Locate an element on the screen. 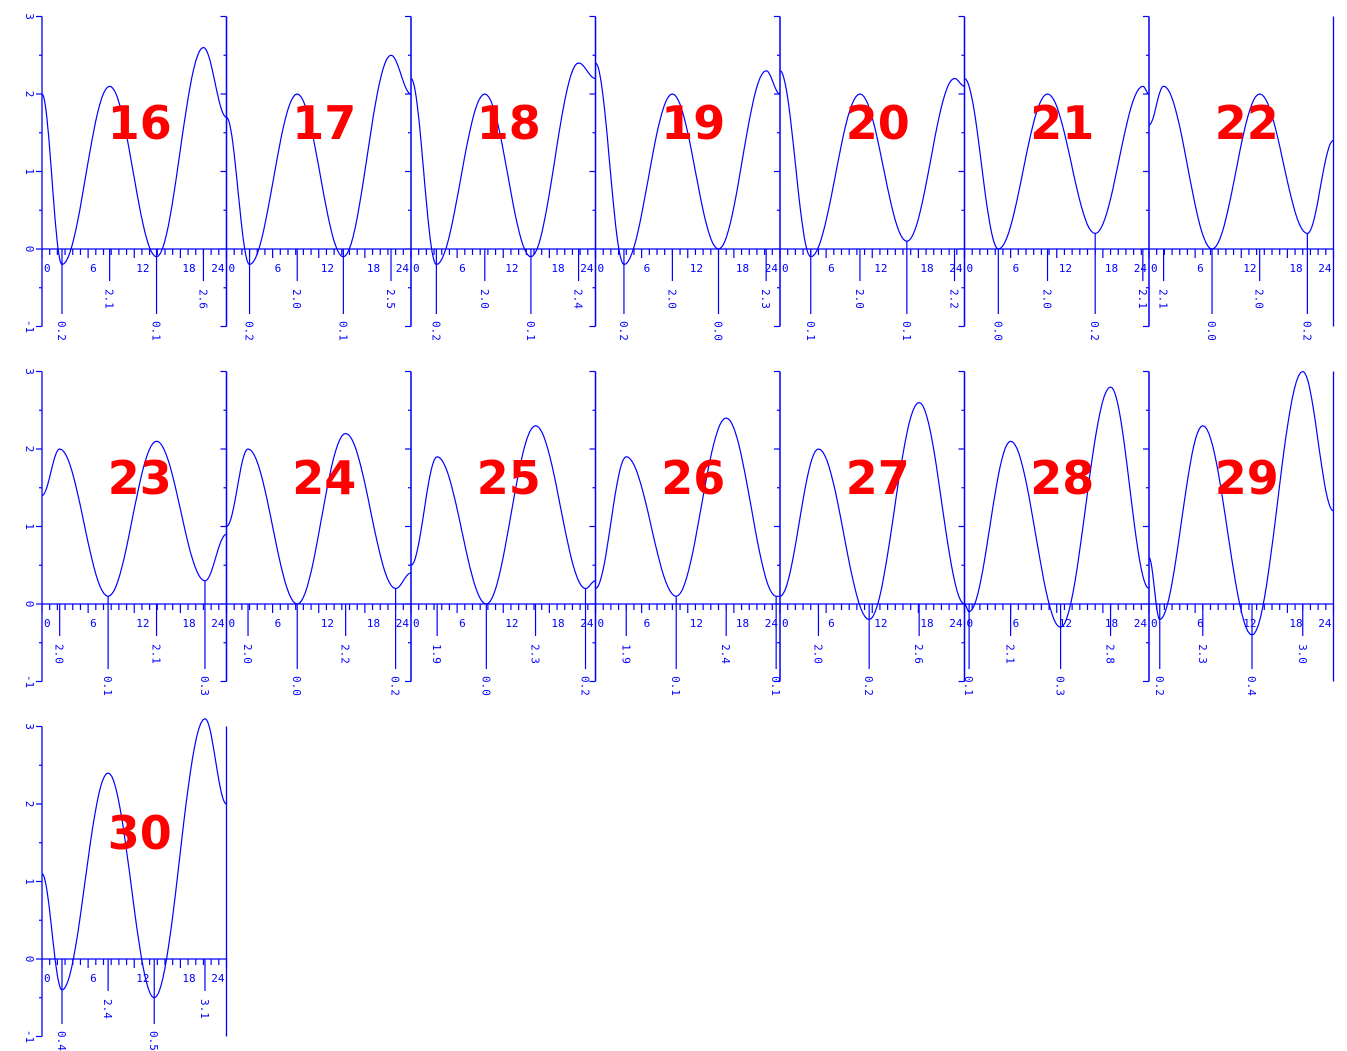  day-label: 16 is located at coordinates (140, 123).